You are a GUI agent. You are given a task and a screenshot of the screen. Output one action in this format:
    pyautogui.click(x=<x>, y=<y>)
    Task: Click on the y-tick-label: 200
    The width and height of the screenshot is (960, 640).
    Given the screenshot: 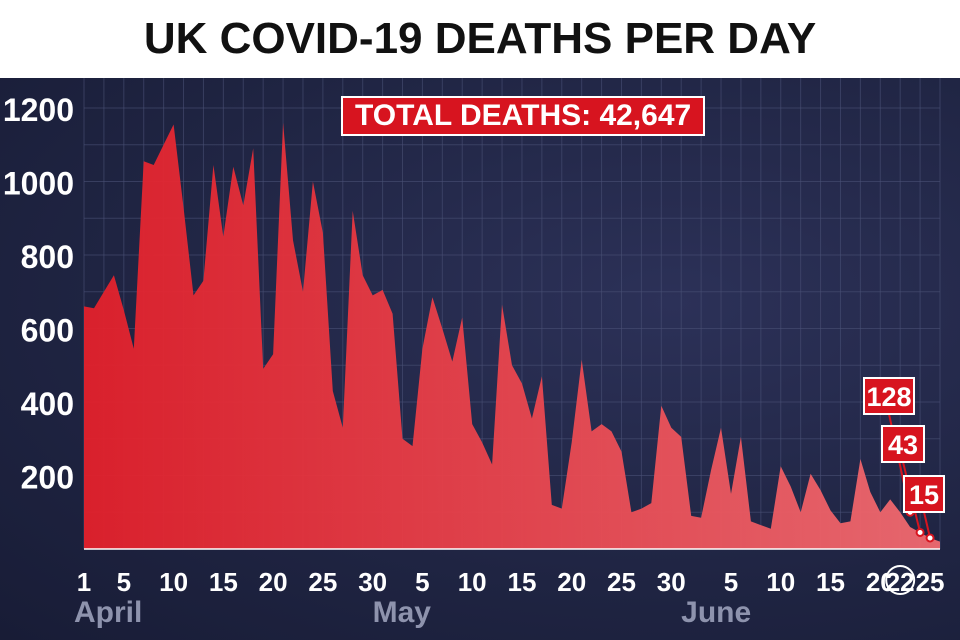 What is the action you would take?
    pyautogui.click(x=47, y=478)
    